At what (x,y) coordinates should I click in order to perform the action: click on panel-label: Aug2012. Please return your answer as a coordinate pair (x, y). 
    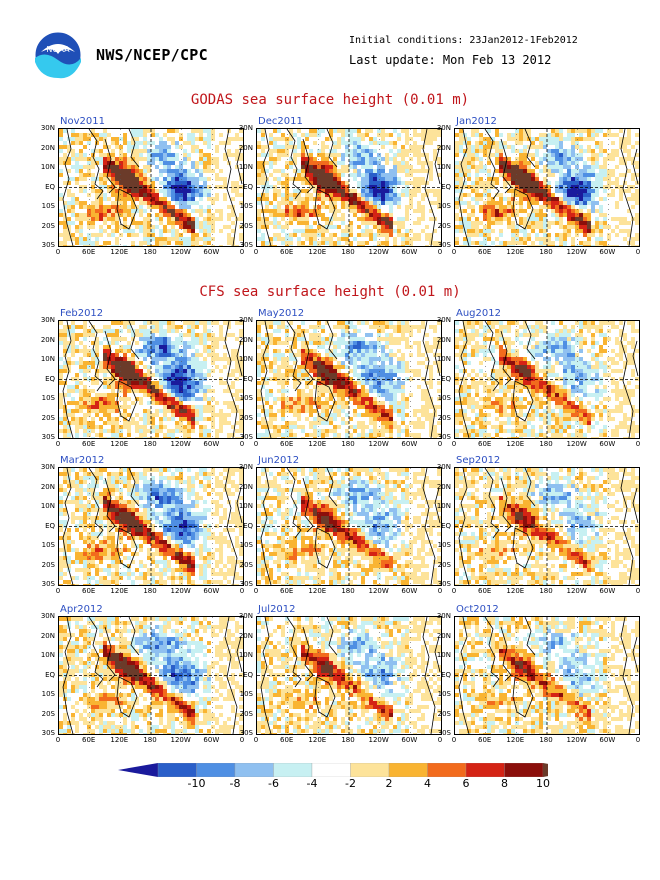
    Looking at the image, I should click on (478, 313).